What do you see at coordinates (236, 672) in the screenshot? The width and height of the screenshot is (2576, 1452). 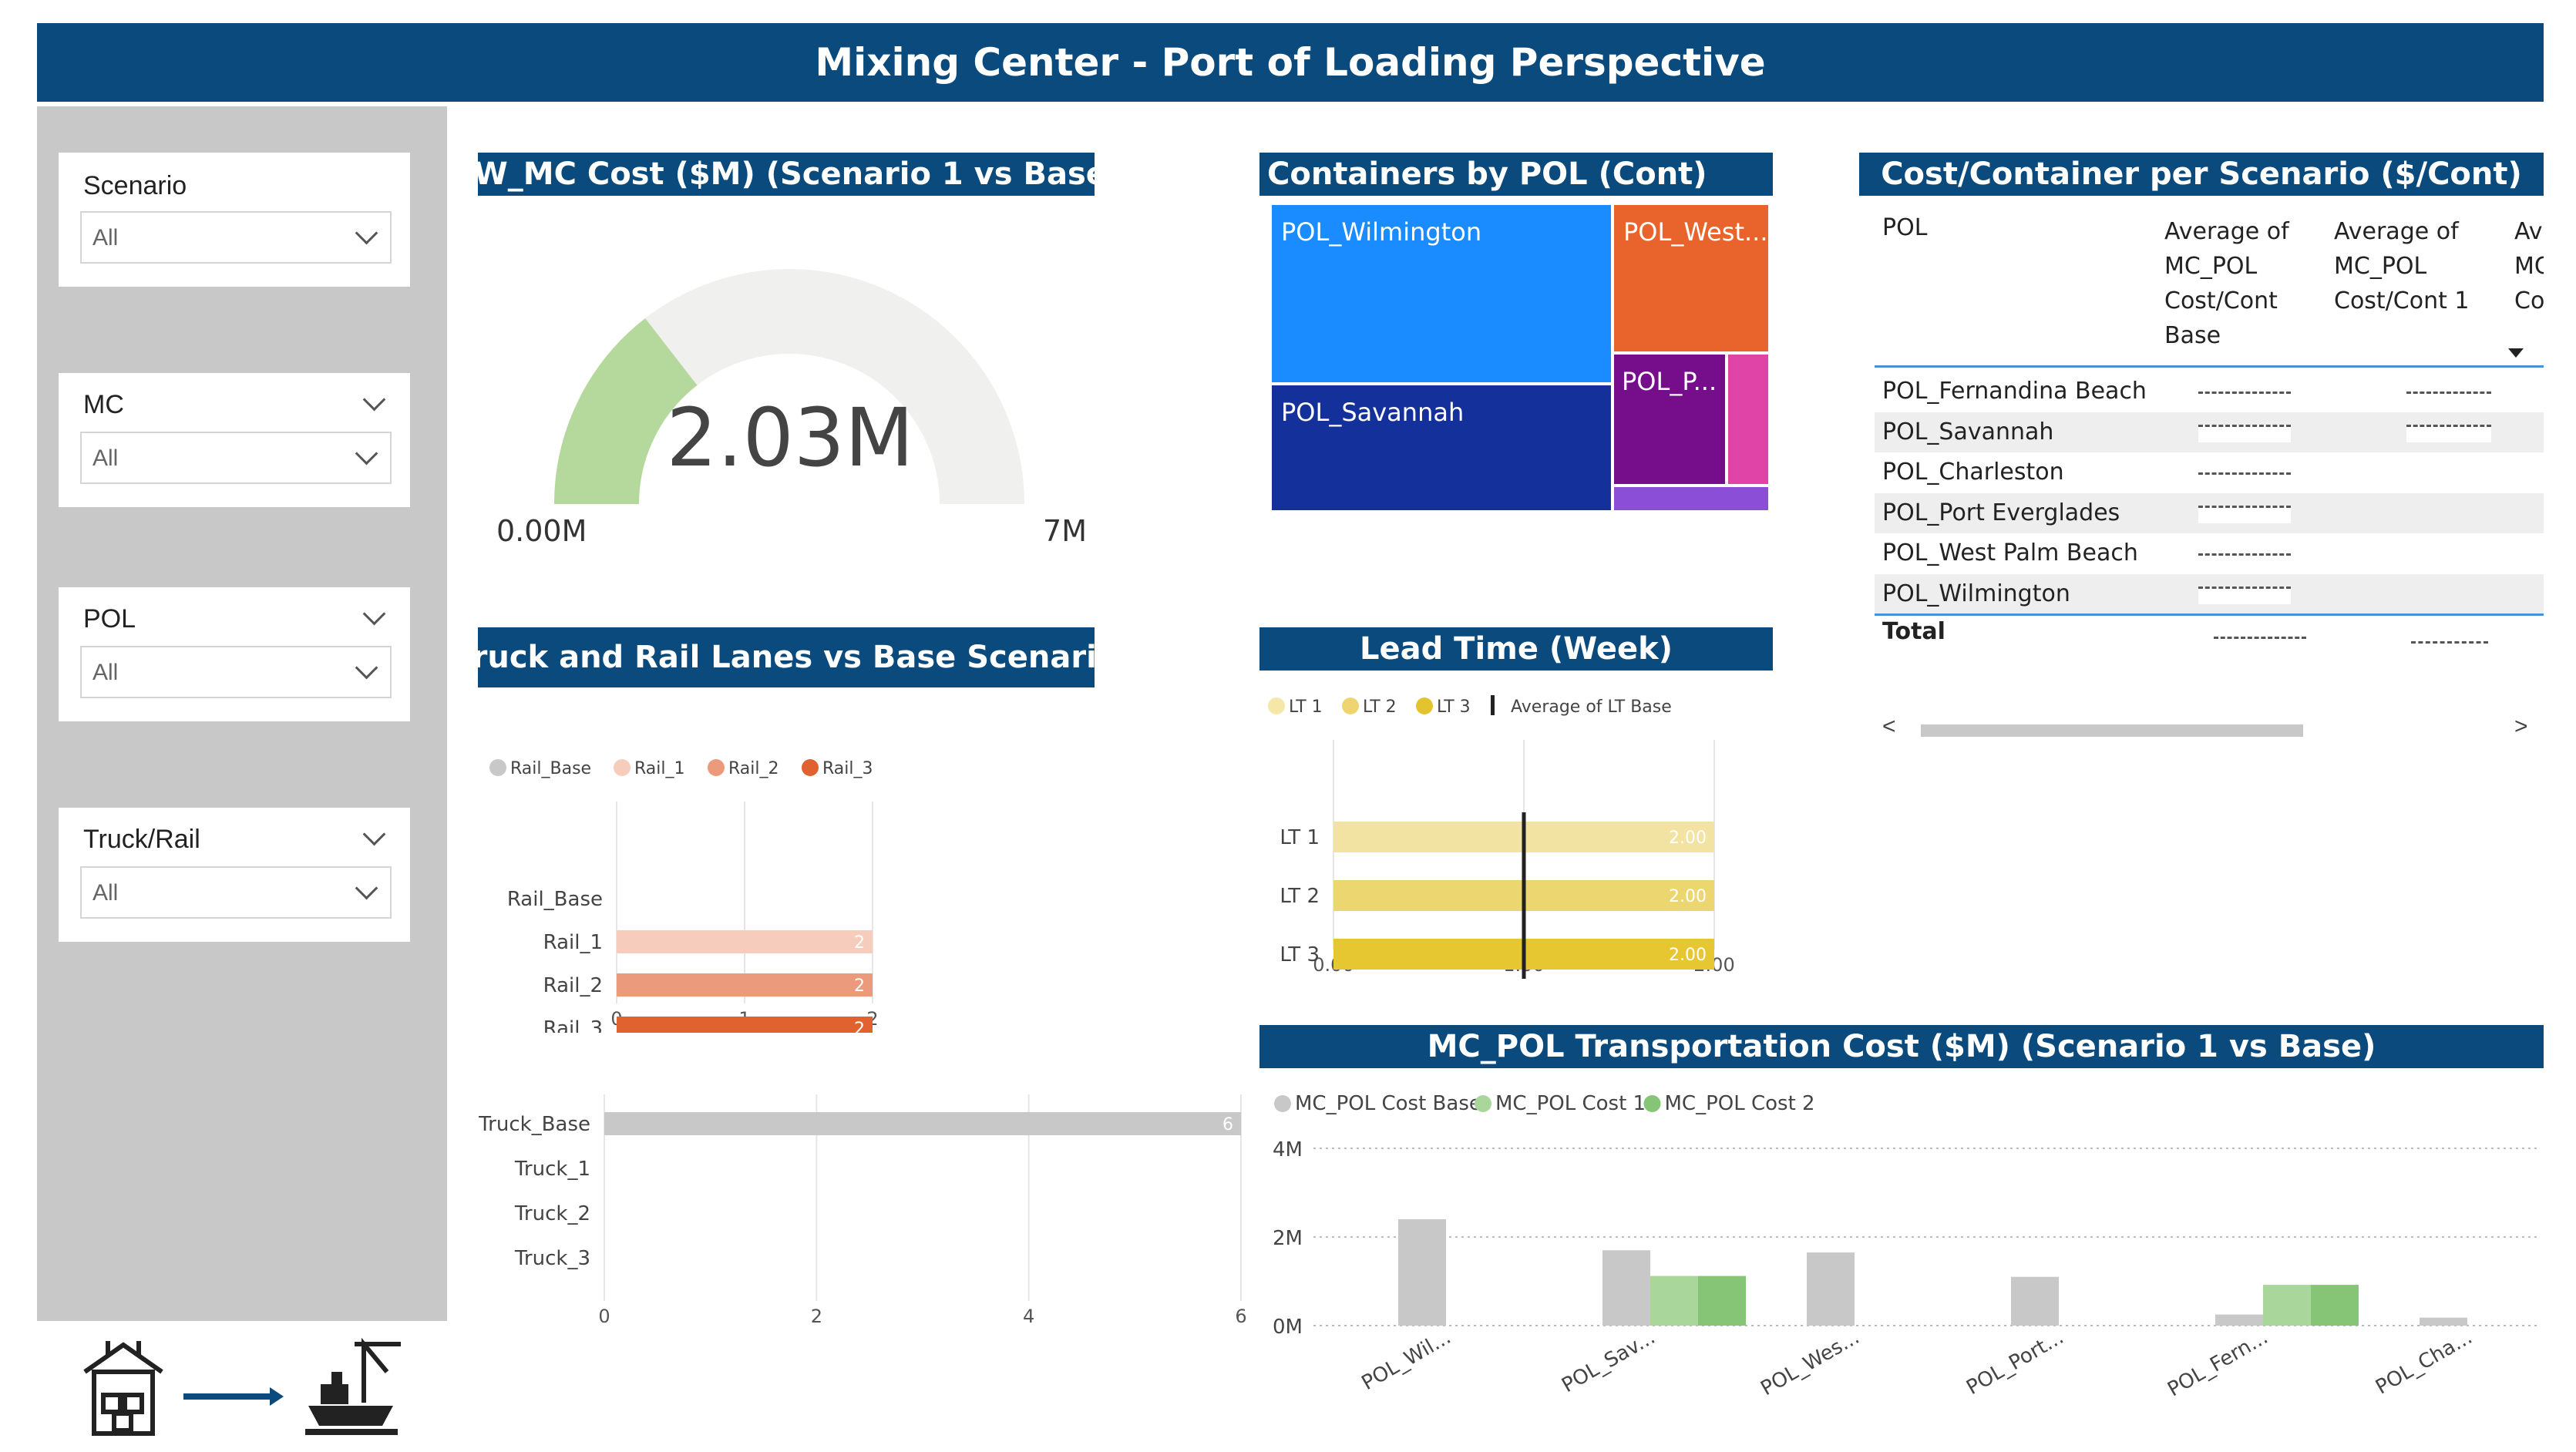 I see `pol-dropdown: All` at bounding box center [236, 672].